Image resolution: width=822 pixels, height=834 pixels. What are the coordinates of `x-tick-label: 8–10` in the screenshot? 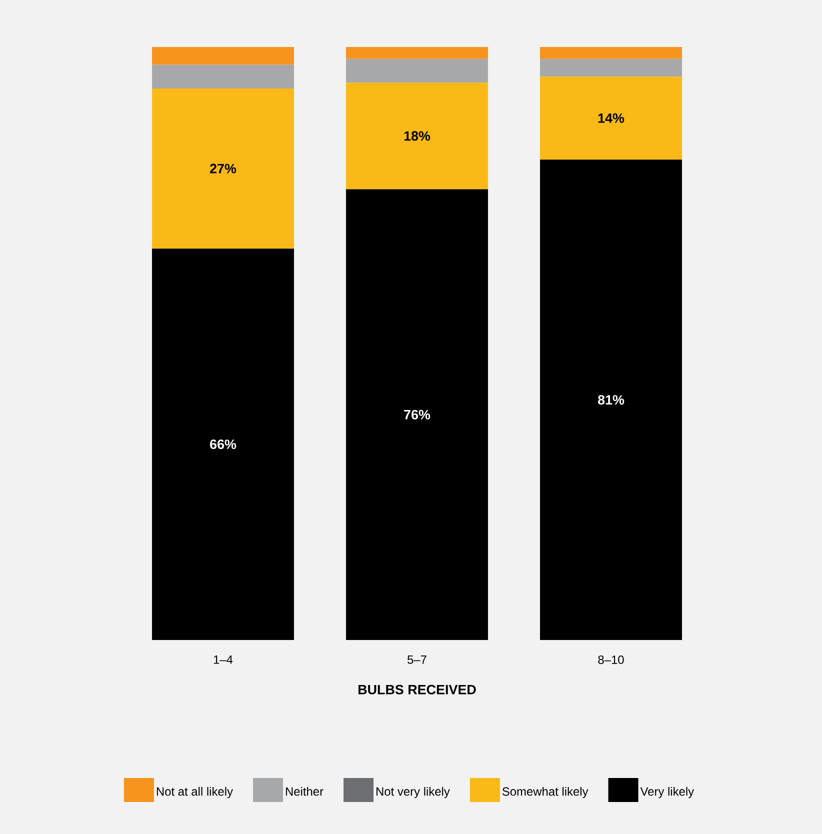 It's located at (611, 660).